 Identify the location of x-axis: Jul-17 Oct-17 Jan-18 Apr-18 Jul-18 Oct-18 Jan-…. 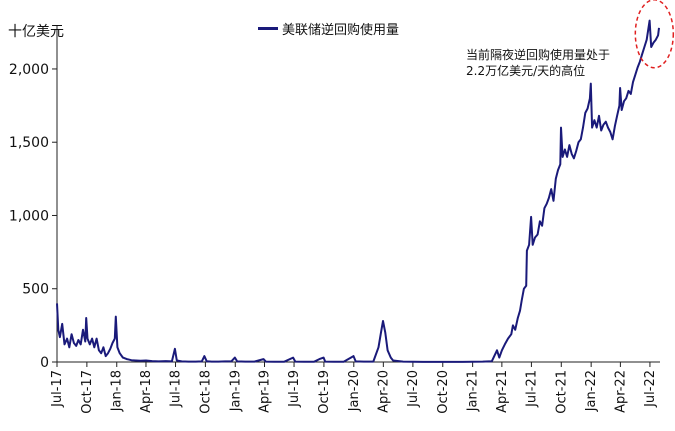
(355, 387).